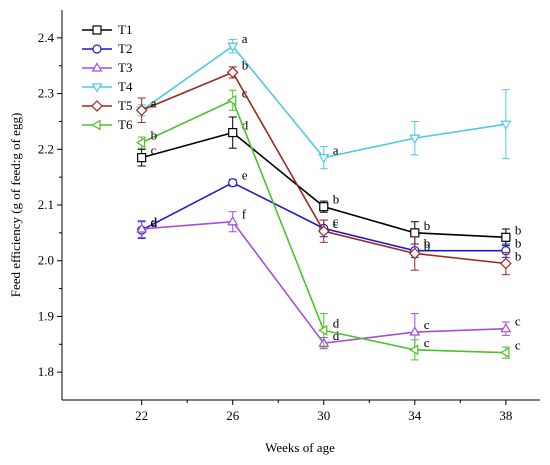 The height and width of the screenshot is (465, 550). What do you see at coordinates (107, 67) in the screenshot?
I see `legend-item-t3: T3` at bounding box center [107, 67].